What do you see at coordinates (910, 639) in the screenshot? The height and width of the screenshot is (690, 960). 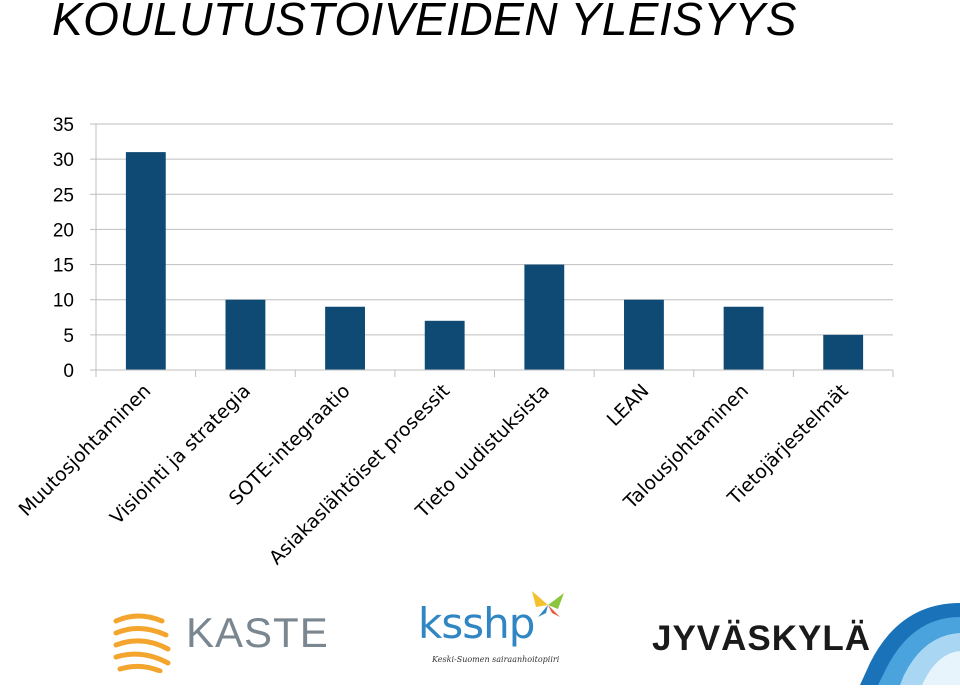 I see `wave-logo-icon` at bounding box center [910, 639].